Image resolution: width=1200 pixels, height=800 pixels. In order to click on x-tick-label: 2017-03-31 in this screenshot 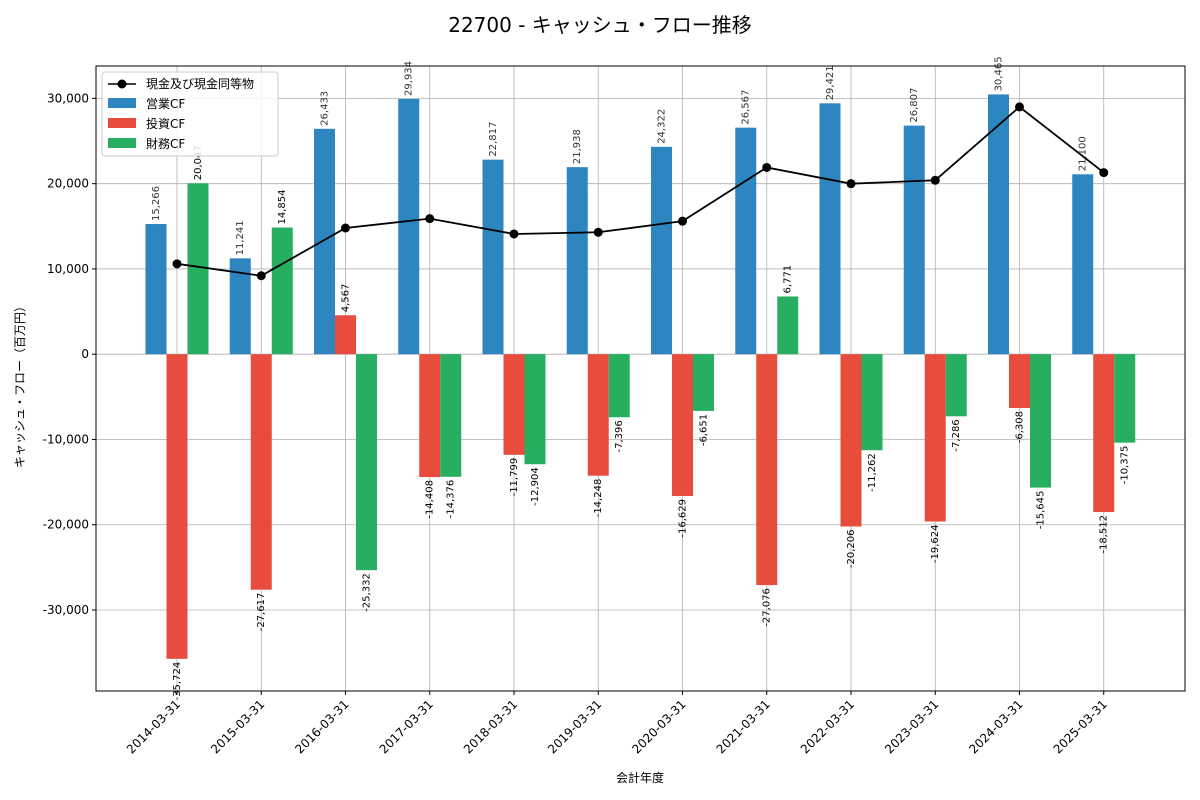, I will do `click(406, 726)`.